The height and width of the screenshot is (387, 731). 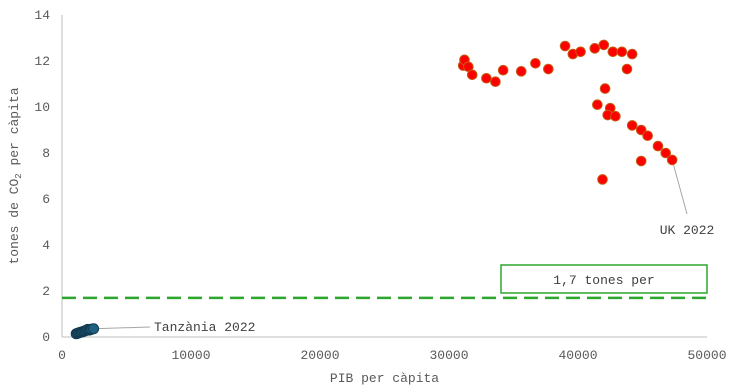 I want to click on tanzania-data-point, so click(x=94, y=329).